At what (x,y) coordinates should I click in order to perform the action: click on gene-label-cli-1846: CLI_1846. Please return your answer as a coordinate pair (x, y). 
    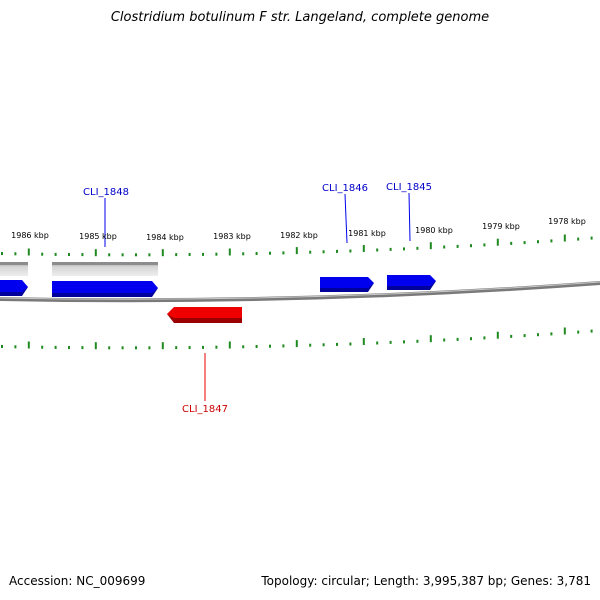
    Looking at the image, I should click on (345, 188).